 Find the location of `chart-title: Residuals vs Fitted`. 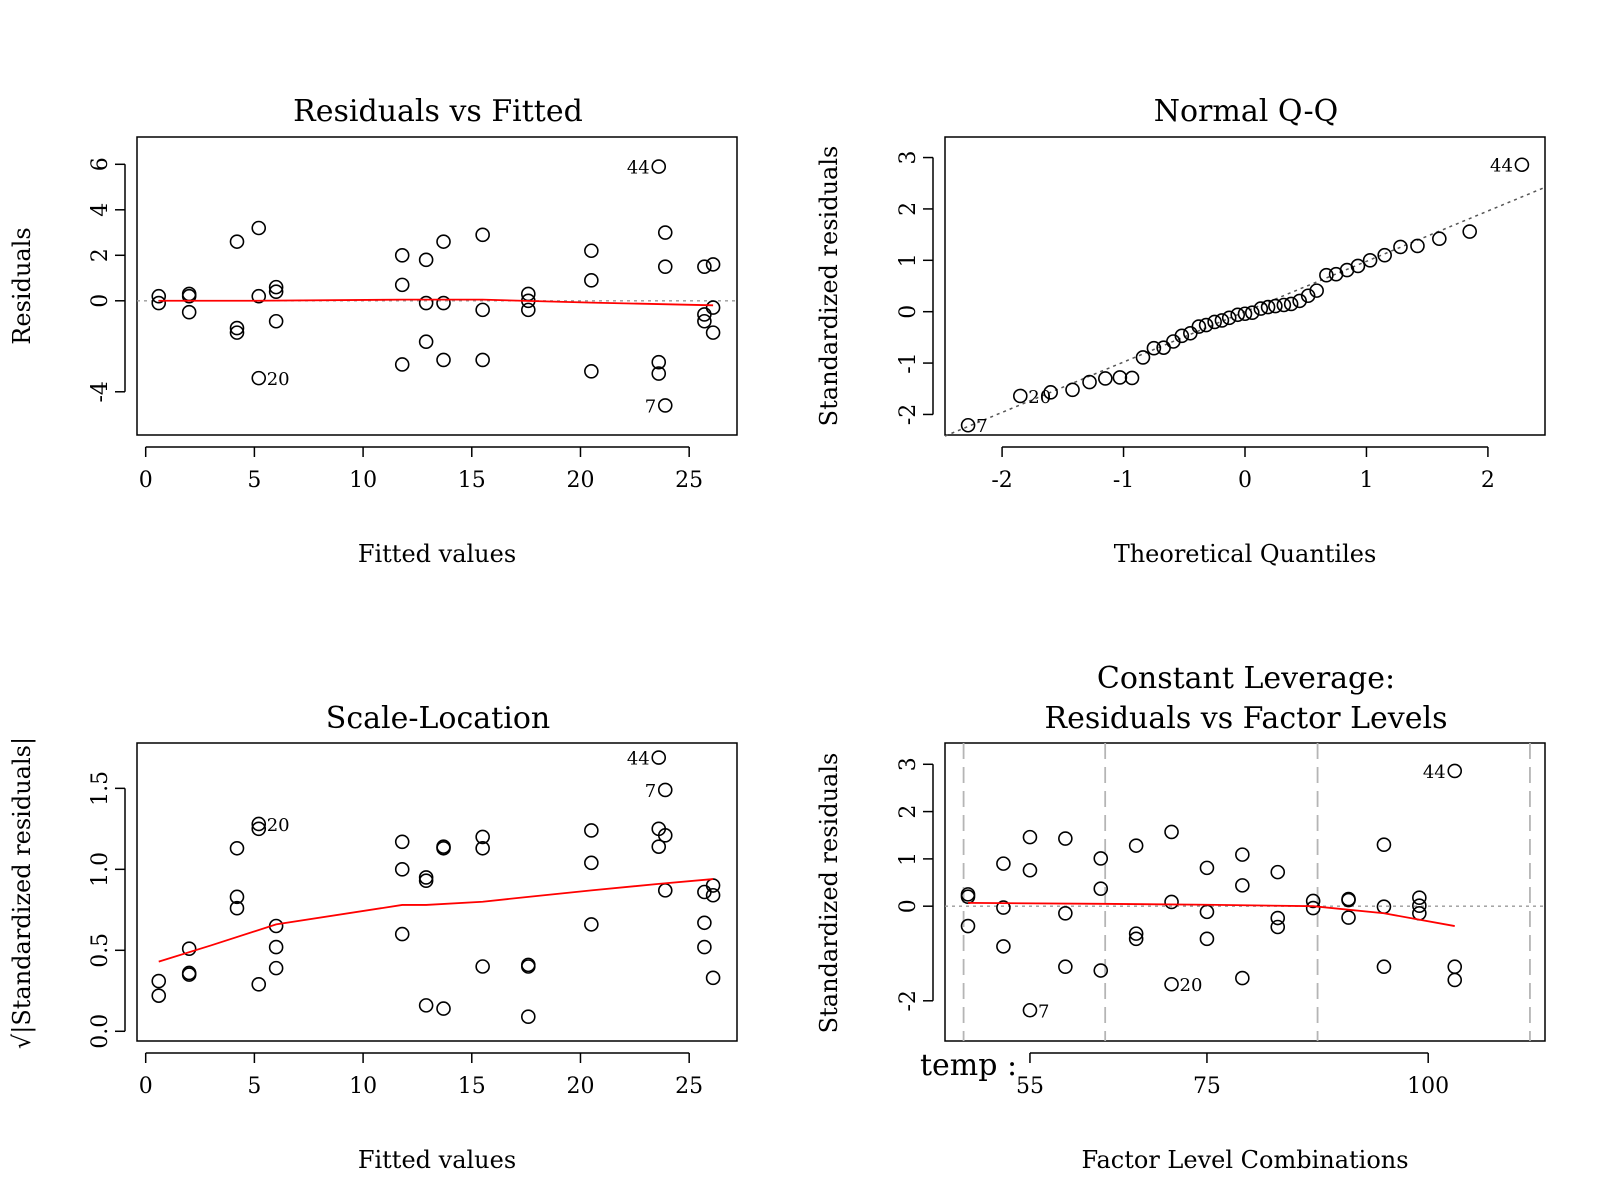

chart-title: Residuals vs Fitted is located at coordinates (438, 111).